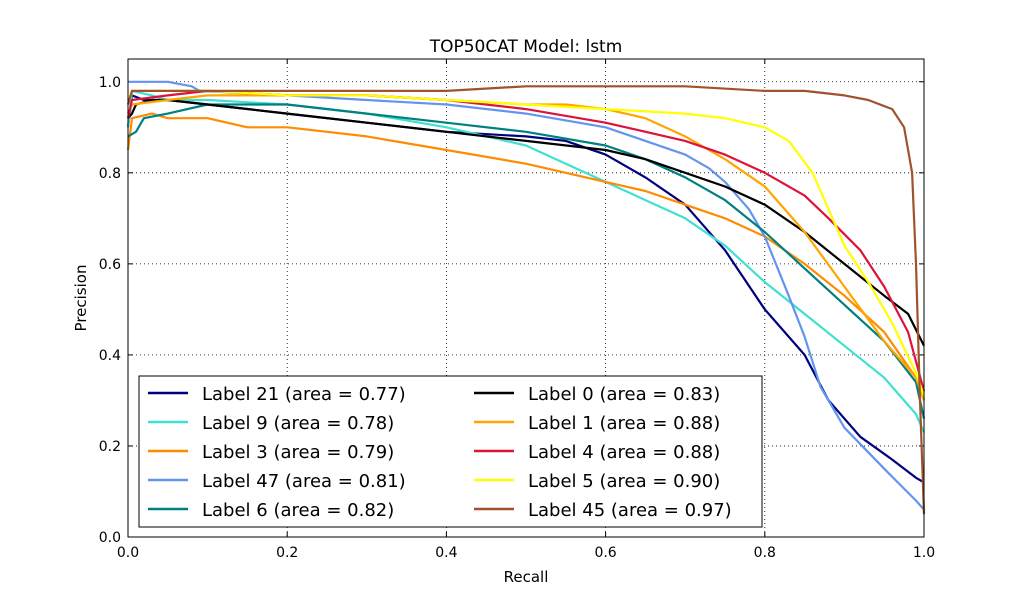  Describe the element at coordinates (298, 423) in the screenshot. I see `legend-label: Label 9 (area = 0.78)` at that location.